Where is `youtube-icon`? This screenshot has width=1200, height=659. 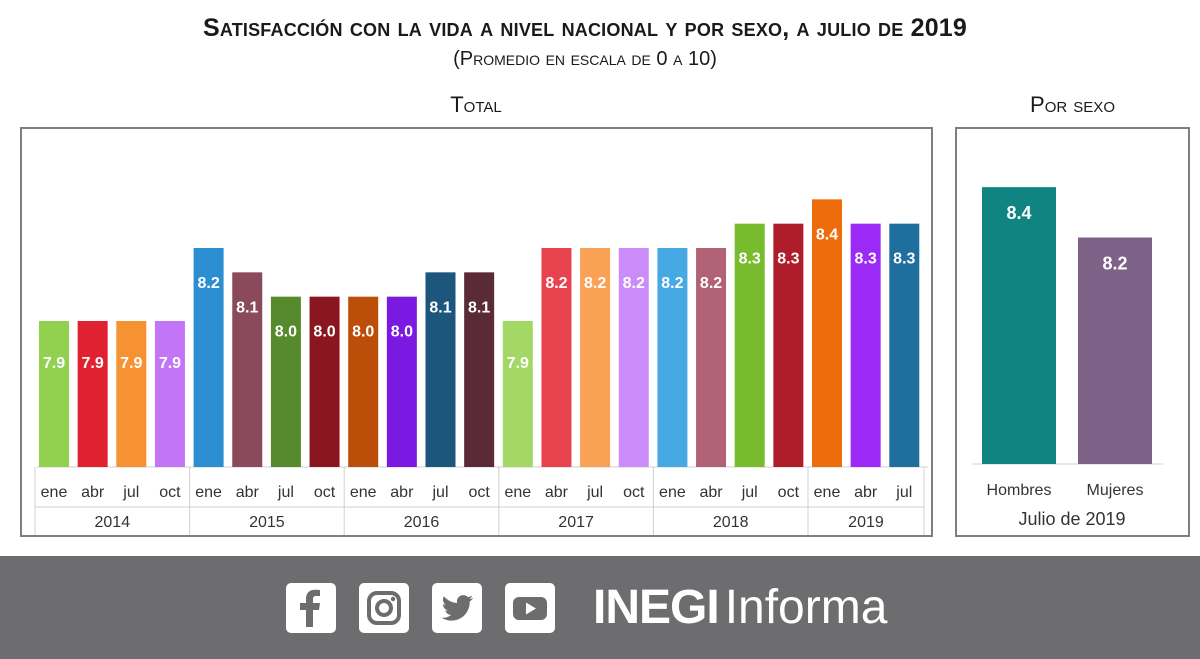
youtube-icon is located at coordinates (530, 608).